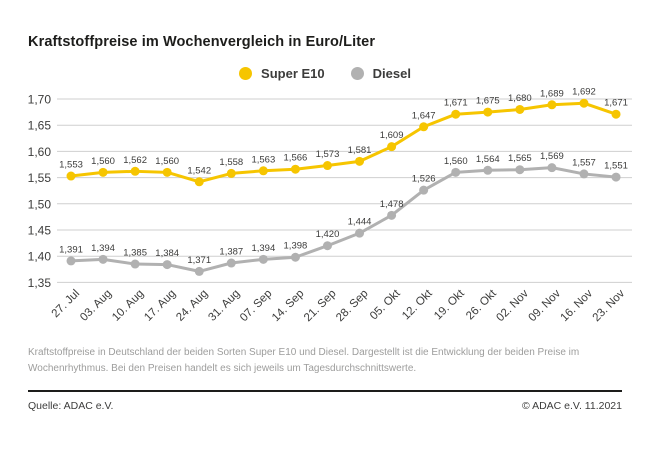  What do you see at coordinates (293, 73) in the screenshot?
I see `legend-label-super-e10: Super E10` at bounding box center [293, 73].